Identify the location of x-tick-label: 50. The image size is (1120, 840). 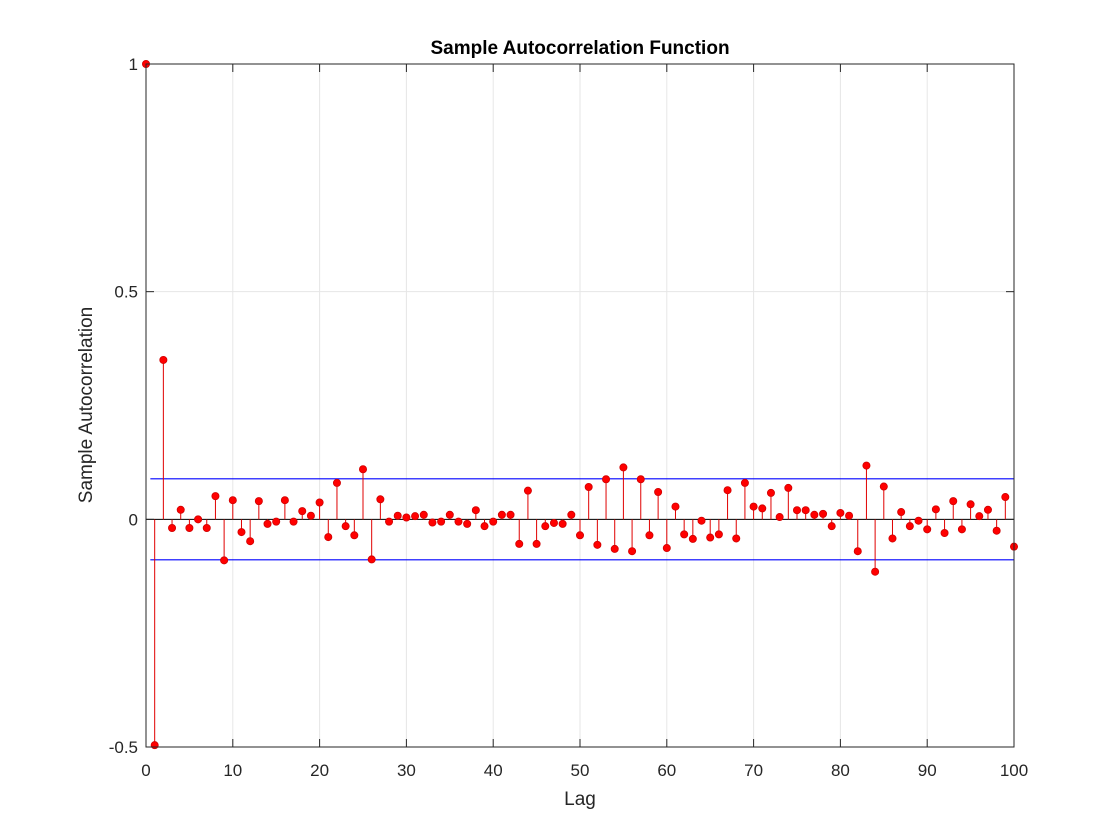
(580, 770).